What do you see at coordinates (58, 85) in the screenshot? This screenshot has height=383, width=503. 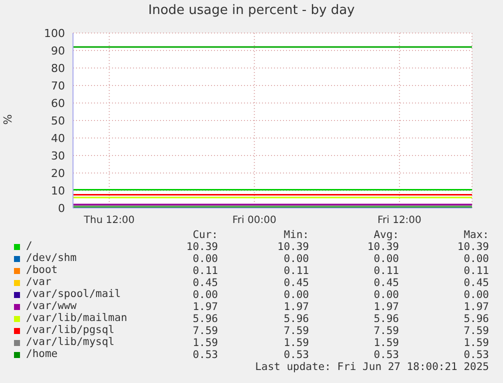 I see `y-tick-label: 70` at bounding box center [58, 85].